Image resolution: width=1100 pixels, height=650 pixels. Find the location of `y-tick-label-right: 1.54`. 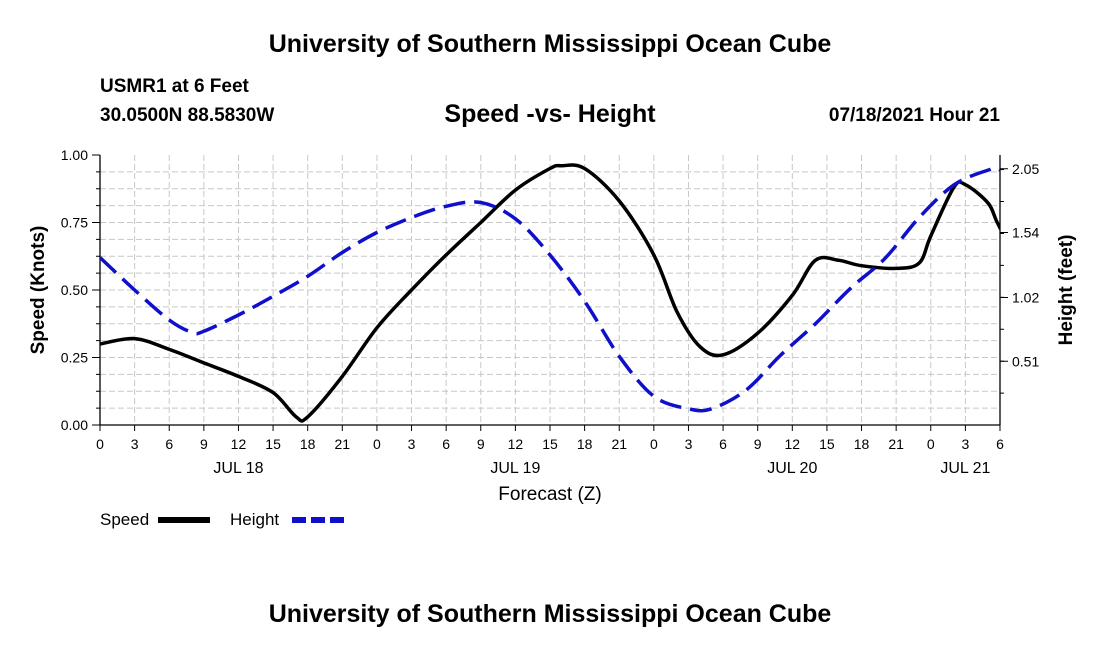

y-tick-label-right: 1.54 is located at coordinates (1025, 233).